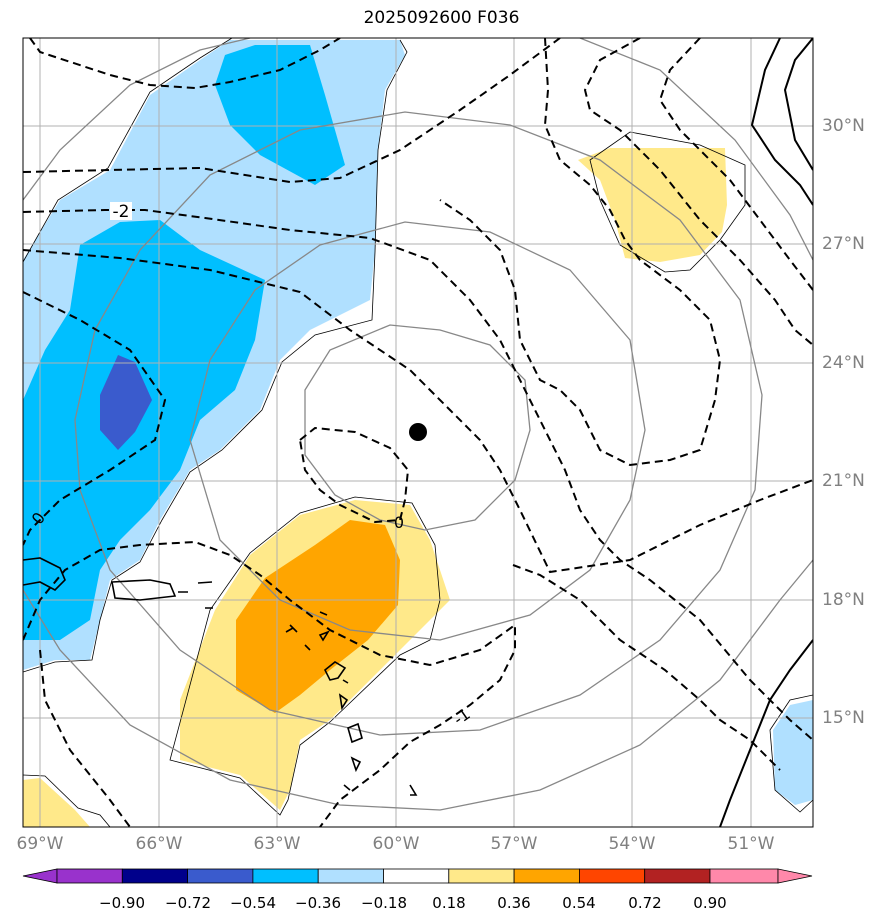  What do you see at coordinates (751, 844) in the screenshot?
I see `lon-tick-label: 51°W` at bounding box center [751, 844].